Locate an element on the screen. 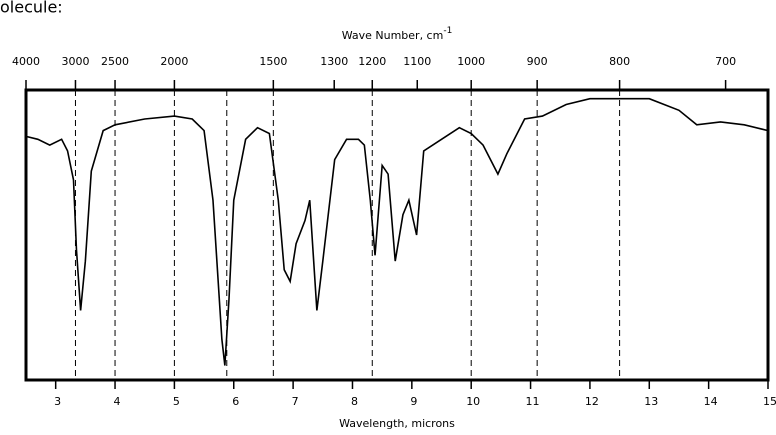 Image resolution: width=776 pixels, height=435 pixels. top-tick-label: 700 is located at coordinates (725, 61).